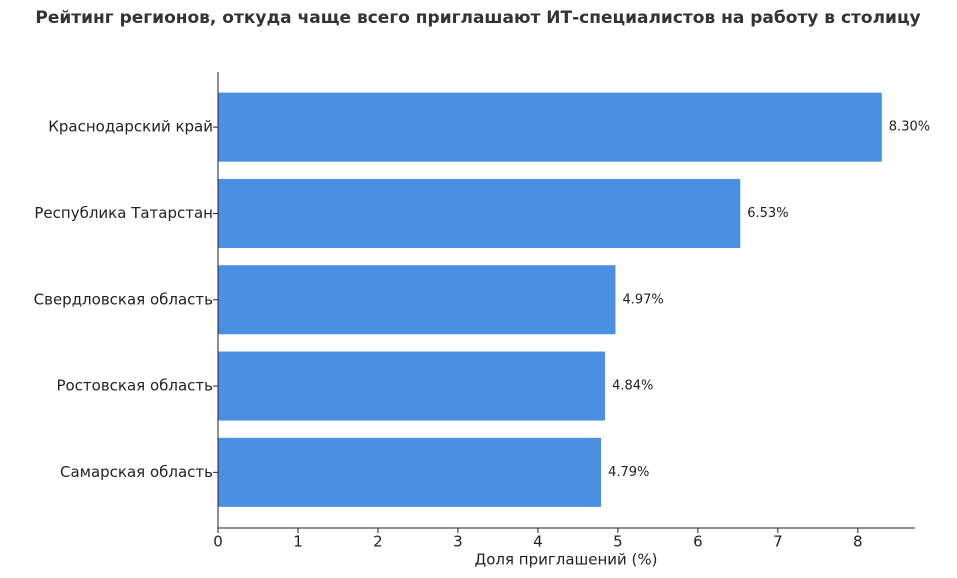  What do you see at coordinates (767, 213) in the screenshot?
I see `value-label: 6.53%` at bounding box center [767, 213].